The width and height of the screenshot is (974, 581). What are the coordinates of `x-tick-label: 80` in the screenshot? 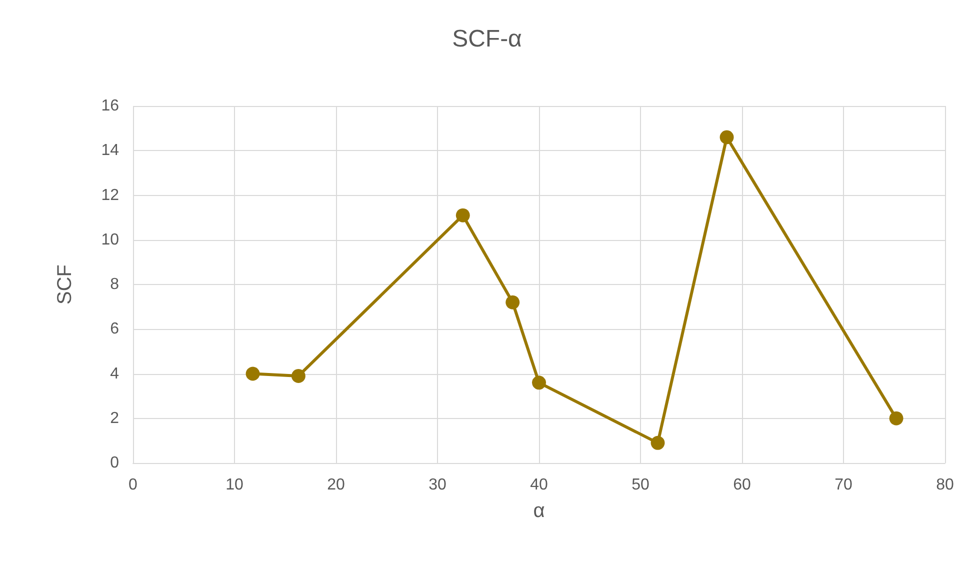 It's located at (945, 485).